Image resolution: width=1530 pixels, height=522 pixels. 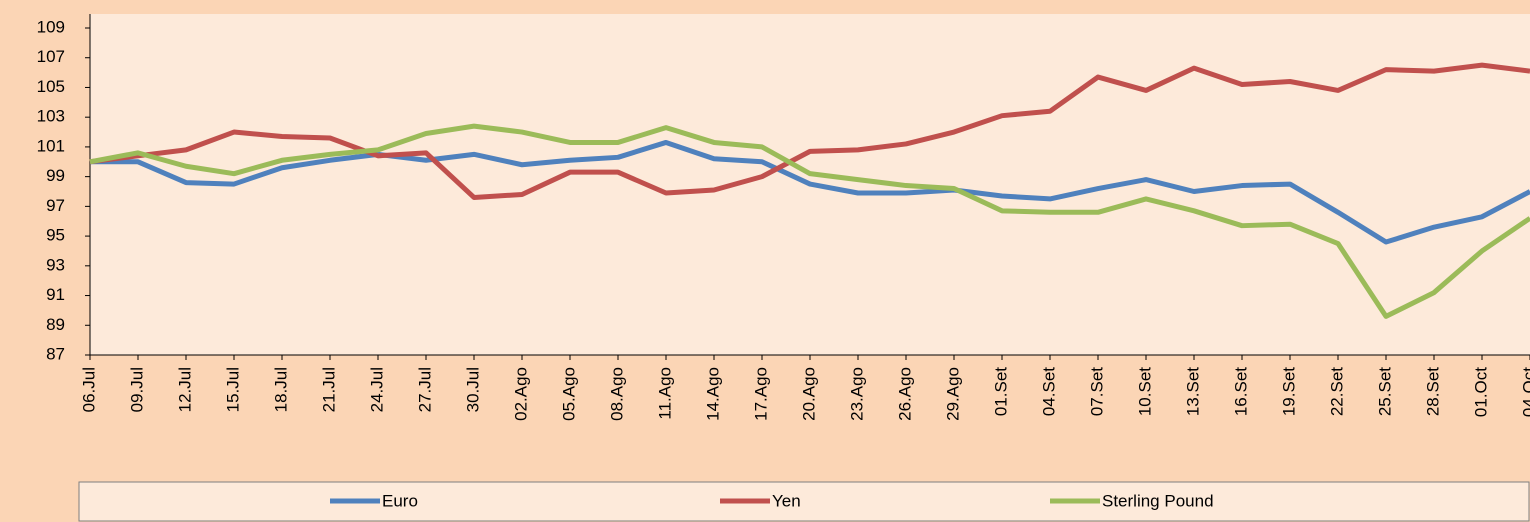 I want to click on x-tick-label: 02.Ago, so click(x=520, y=394).